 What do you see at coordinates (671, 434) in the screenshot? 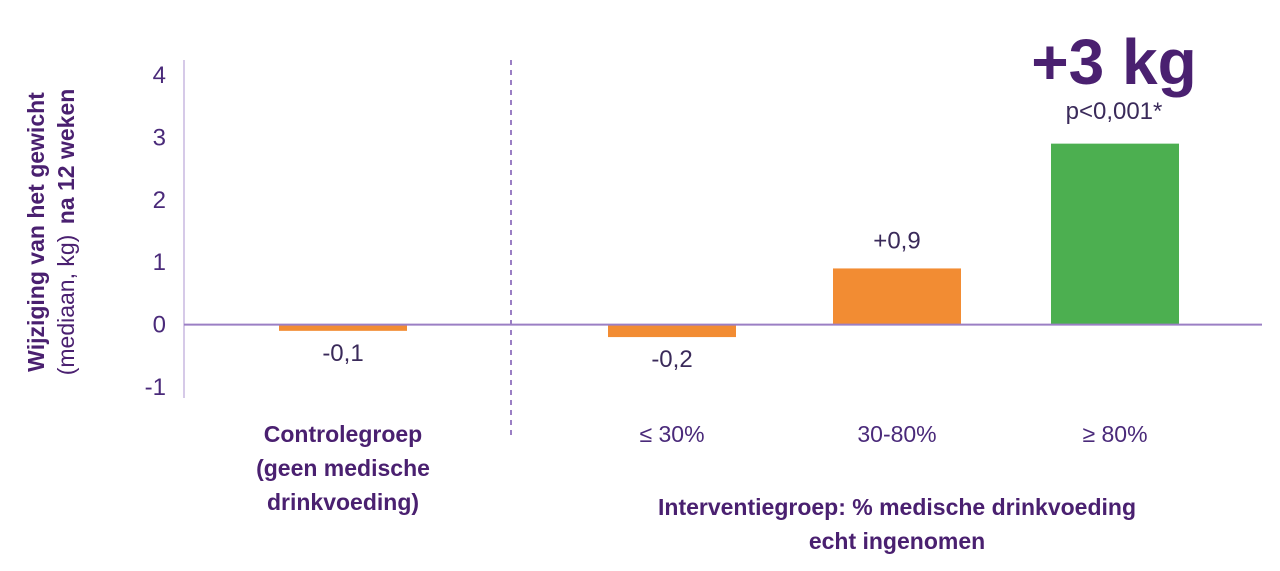
I see `category-label: ≤ 30%` at bounding box center [671, 434].